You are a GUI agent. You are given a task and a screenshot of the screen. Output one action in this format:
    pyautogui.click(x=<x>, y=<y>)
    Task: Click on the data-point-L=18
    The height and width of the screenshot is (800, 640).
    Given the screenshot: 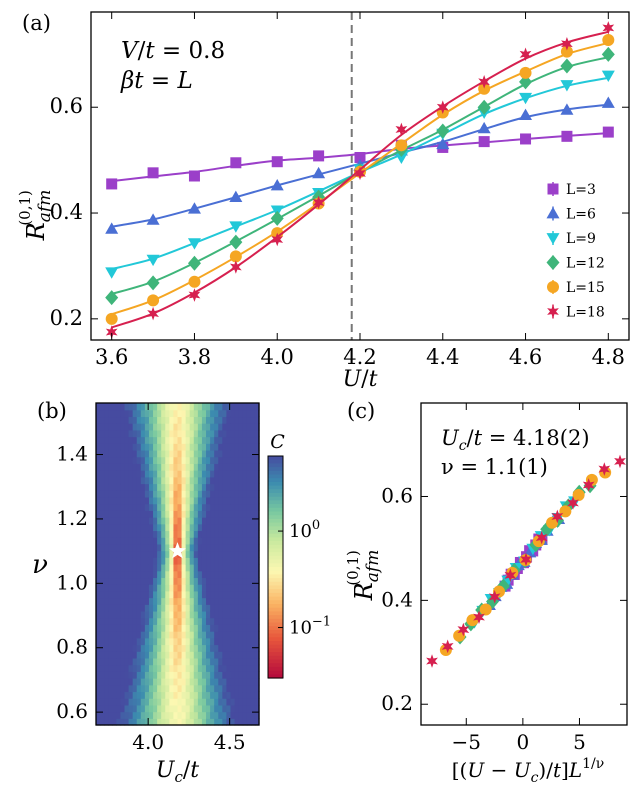 What is the action you would take?
    pyautogui.click(x=442, y=107)
    